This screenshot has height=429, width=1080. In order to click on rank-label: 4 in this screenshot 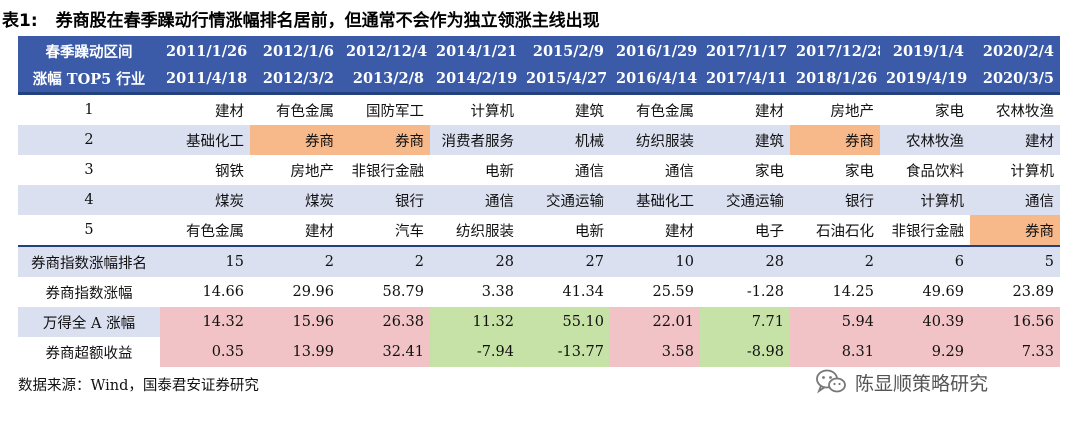, I will do `click(89, 200)`.